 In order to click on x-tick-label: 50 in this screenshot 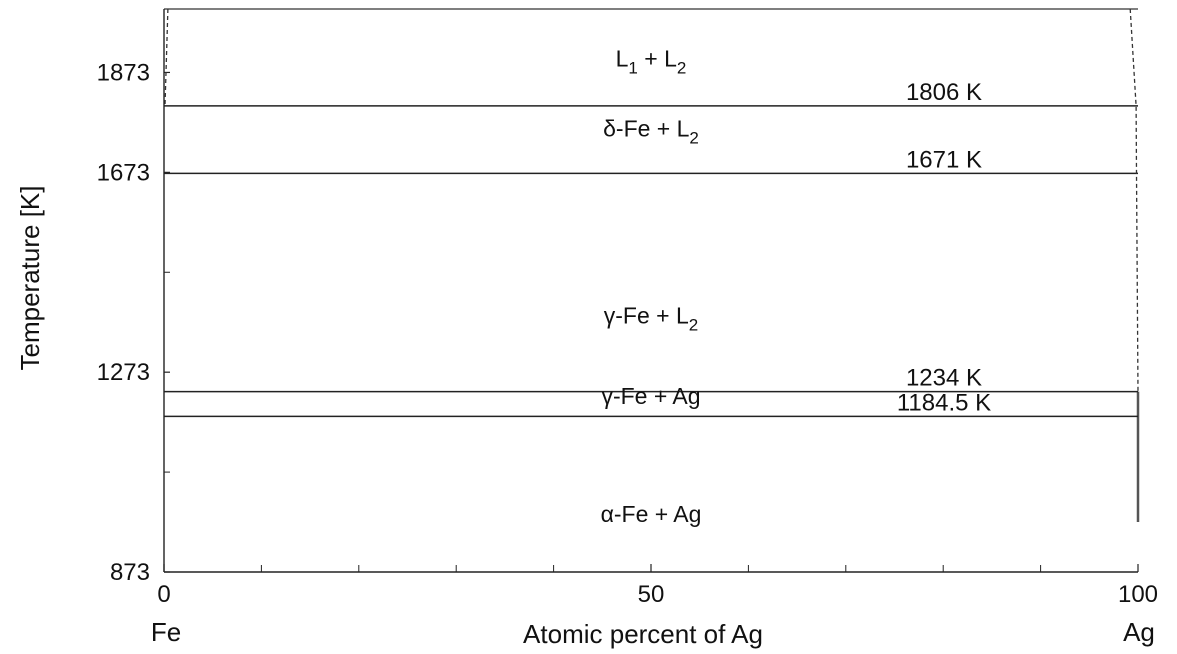, I will do `click(651, 594)`.